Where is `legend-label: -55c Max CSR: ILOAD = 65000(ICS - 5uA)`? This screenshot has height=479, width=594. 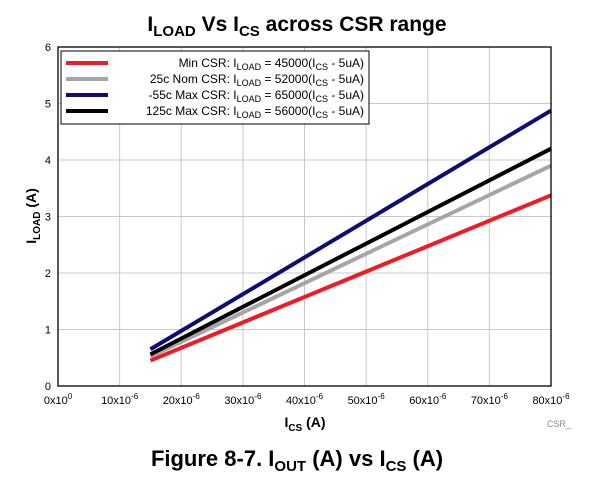
legend-label: -55c Max CSR: ILOAD = 65000(ICS - 5uA) is located at coordinates (256, 96).